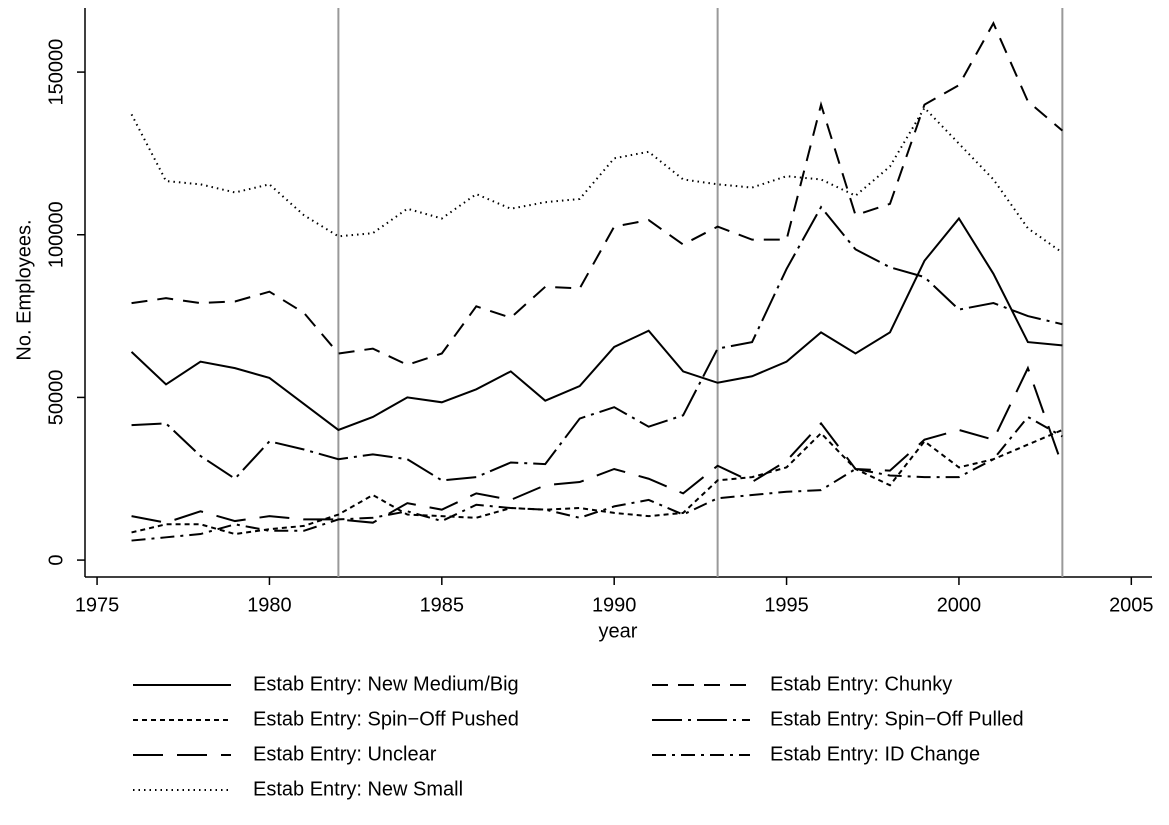 The image size is (1169, 825). I want to click on y-tick-label: 100000, so click(56, 234).